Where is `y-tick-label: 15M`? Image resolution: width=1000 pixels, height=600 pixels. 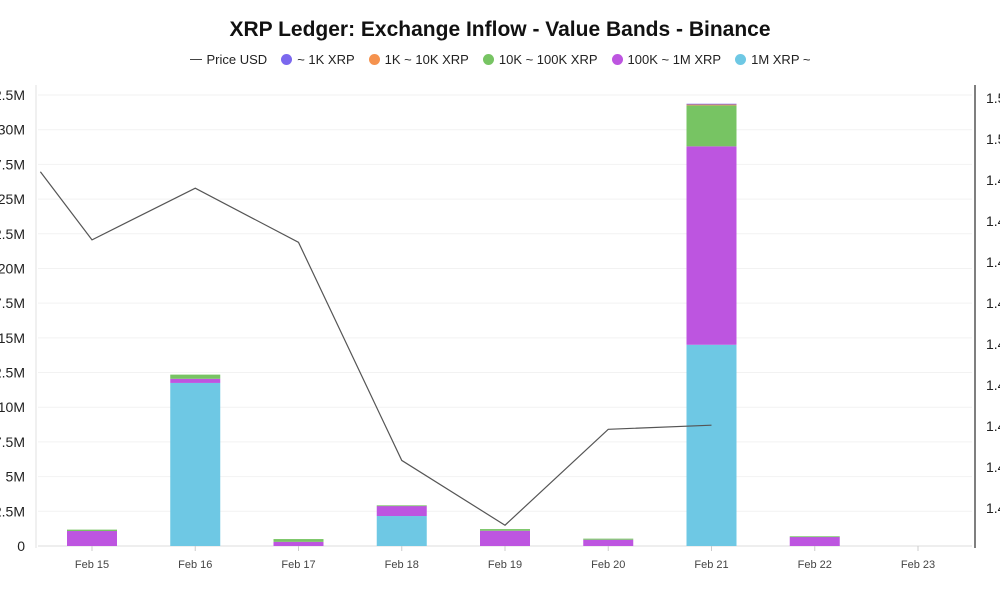
y-tick-label: 15M is located at coordinates (12, 338).